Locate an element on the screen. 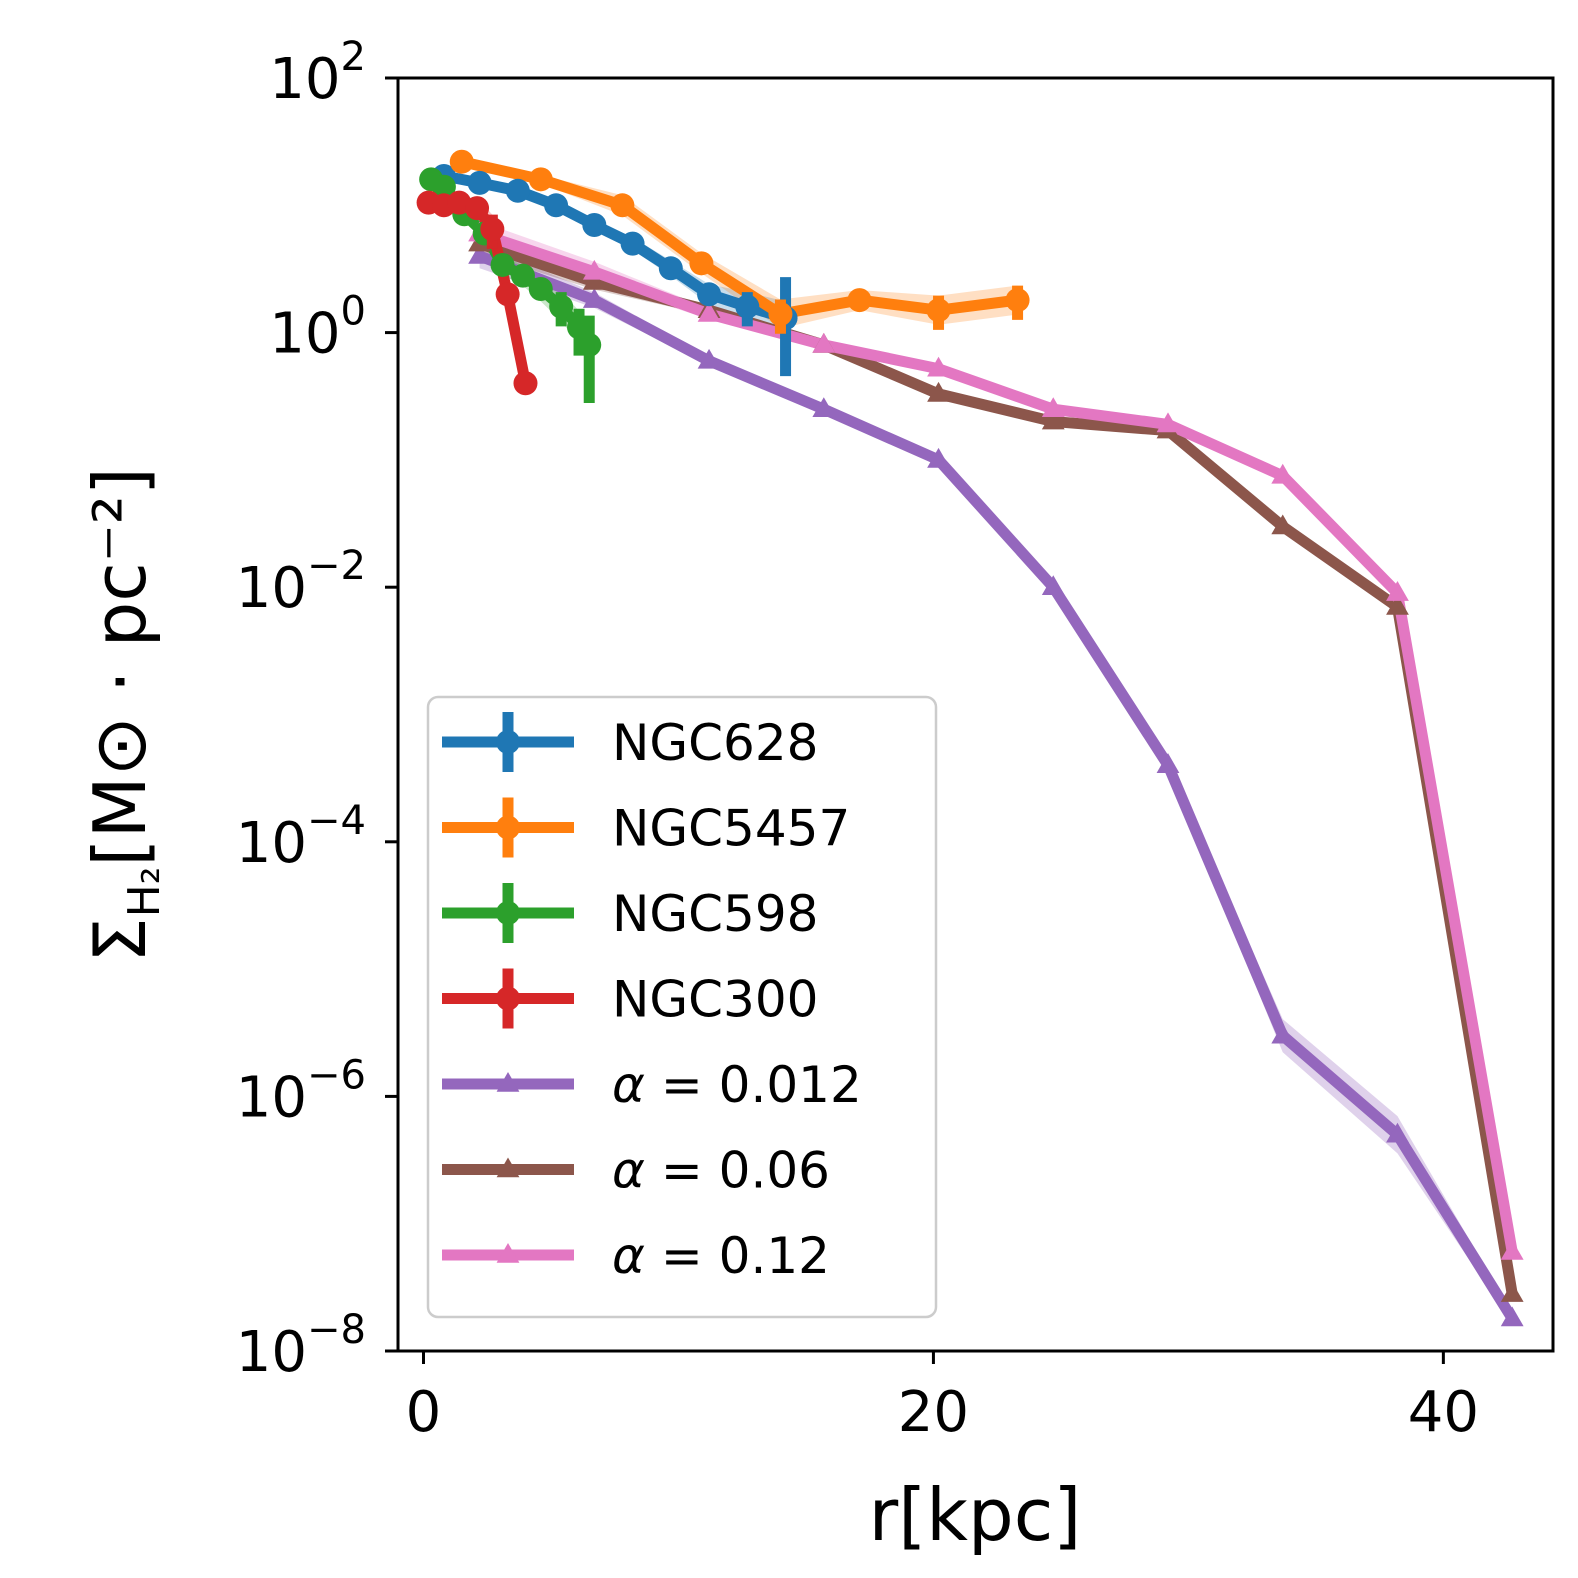 This screenshot has height=1578, width=1578. line-ngc628 is located at coordinates (615, 247).